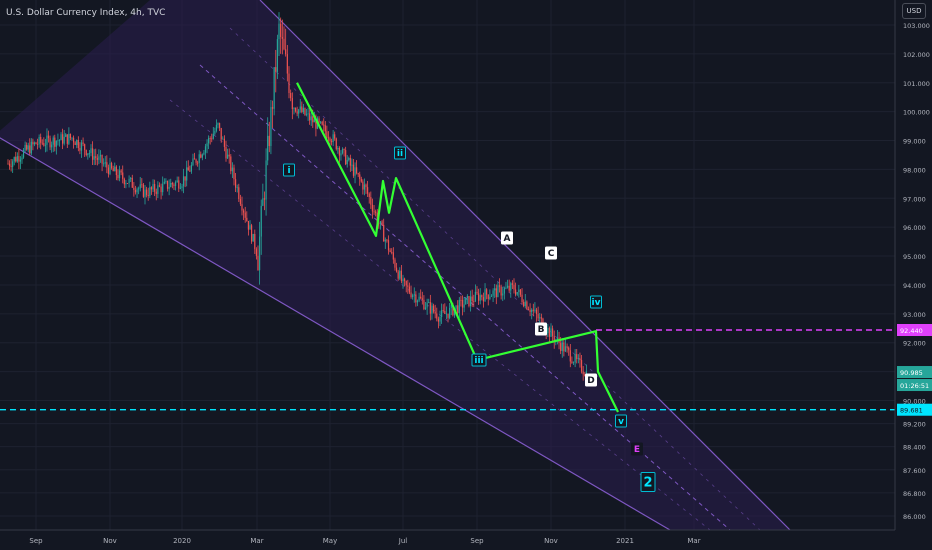  I want to click on currency-button: USD, so click(914, 11).